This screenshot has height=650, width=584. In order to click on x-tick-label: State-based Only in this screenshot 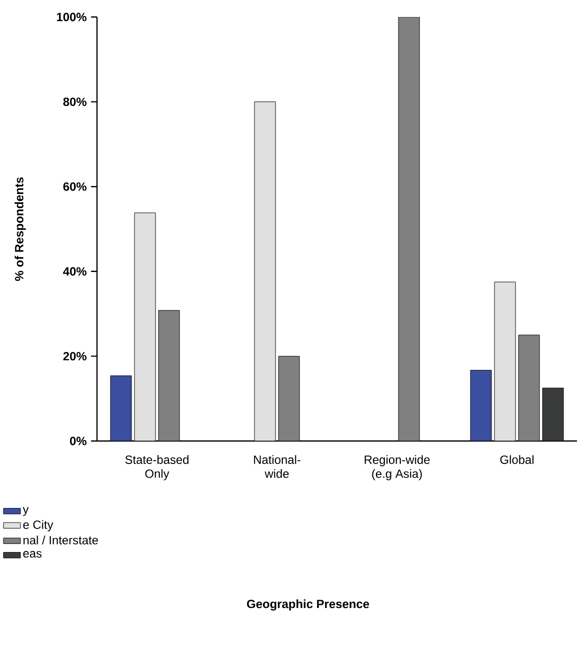, I will do `click(156, 467)`.